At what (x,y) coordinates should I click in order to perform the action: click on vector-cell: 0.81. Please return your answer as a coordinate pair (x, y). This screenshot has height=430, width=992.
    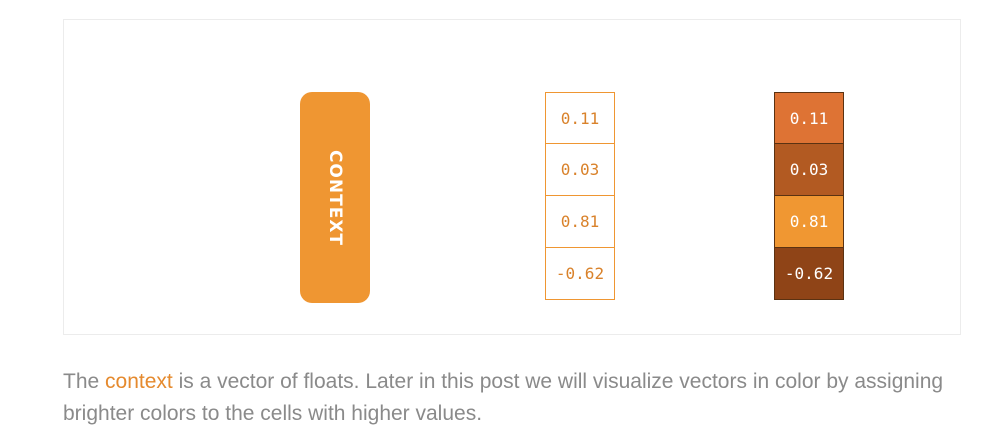
    Looking at the image, I should click on (580, 222).